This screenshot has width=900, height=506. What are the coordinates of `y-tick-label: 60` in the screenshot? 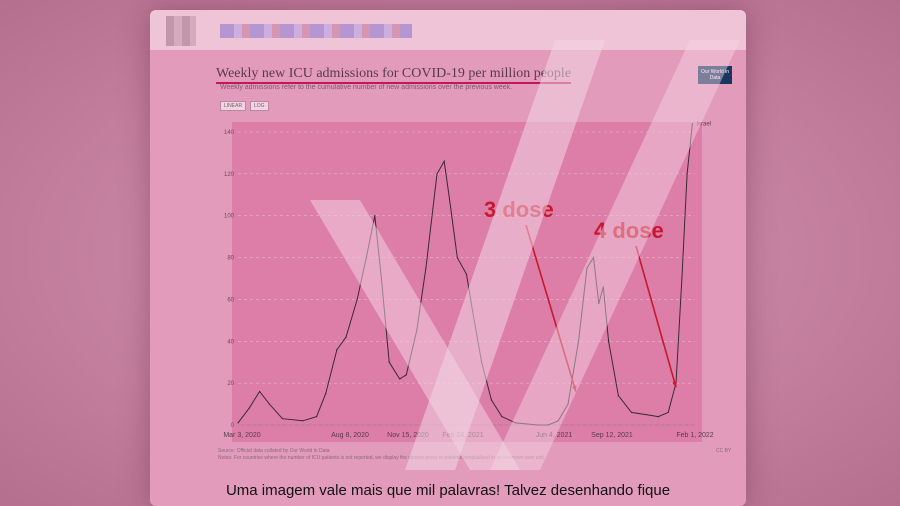 It's located at (230, 300).